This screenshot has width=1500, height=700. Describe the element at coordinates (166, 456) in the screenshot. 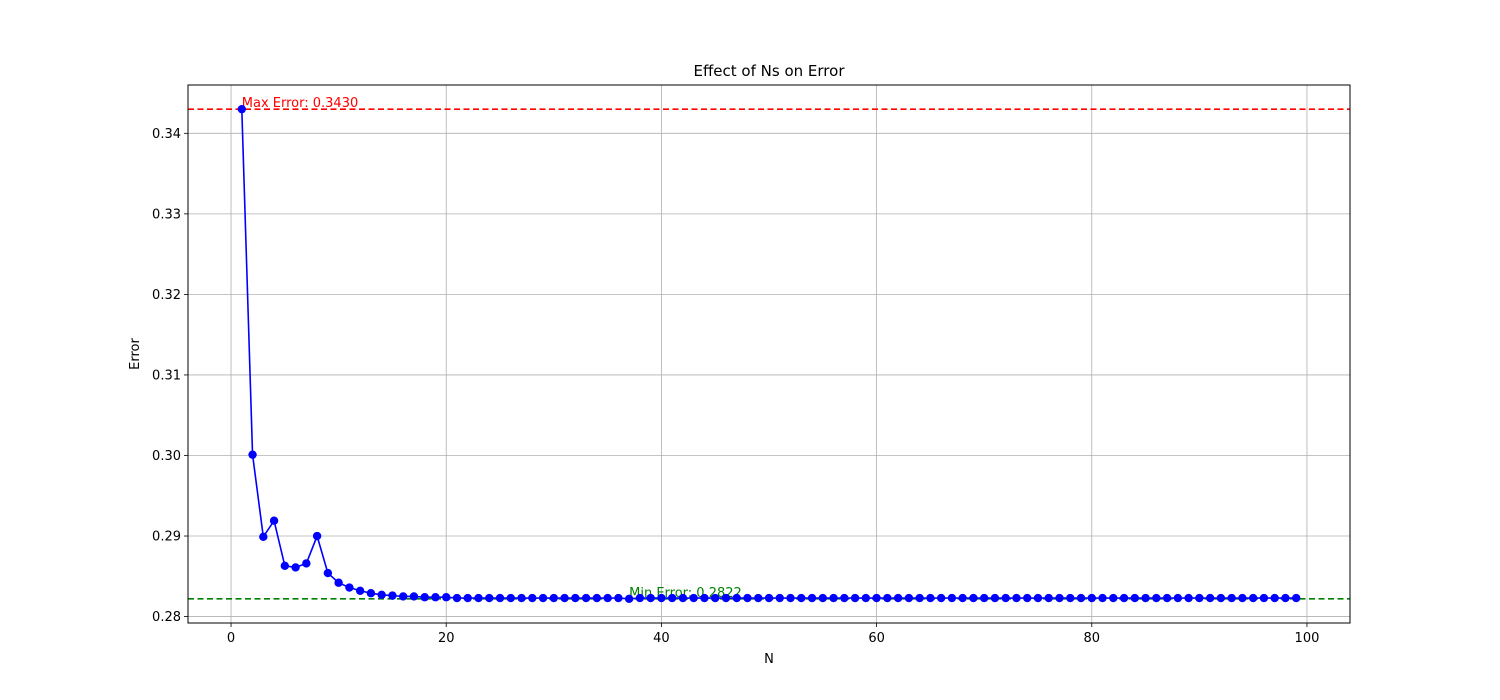

I see `y-tick-label: 0.30` at that location.